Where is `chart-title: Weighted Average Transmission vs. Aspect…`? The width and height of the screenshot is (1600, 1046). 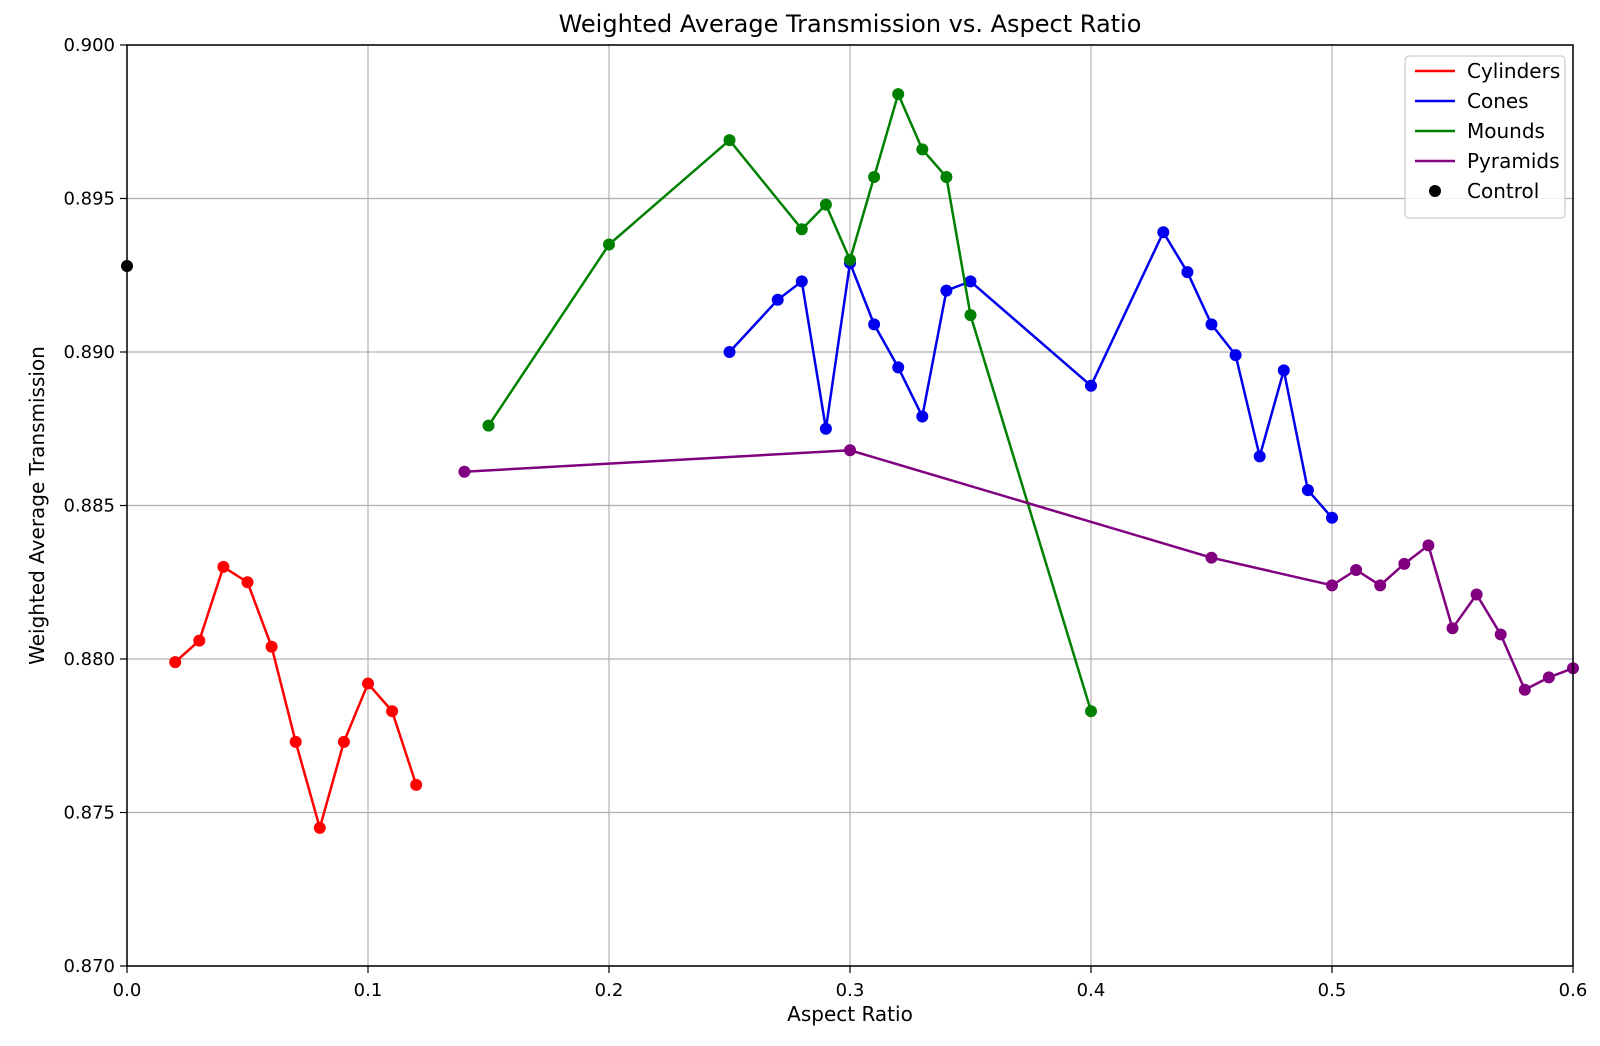
chart-title: Weighted Average Transmission vs. Aspect… is located at coordinates (850, 24).